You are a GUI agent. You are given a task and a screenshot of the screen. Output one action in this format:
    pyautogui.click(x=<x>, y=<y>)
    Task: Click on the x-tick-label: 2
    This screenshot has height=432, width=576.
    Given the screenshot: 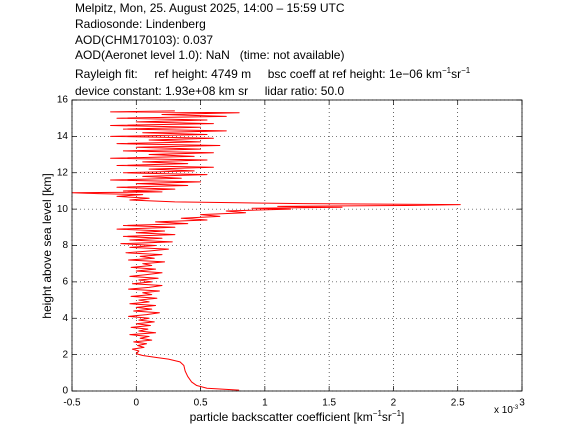 What is the action you would take?
    pyautogui.click(x=394, y=403)
    